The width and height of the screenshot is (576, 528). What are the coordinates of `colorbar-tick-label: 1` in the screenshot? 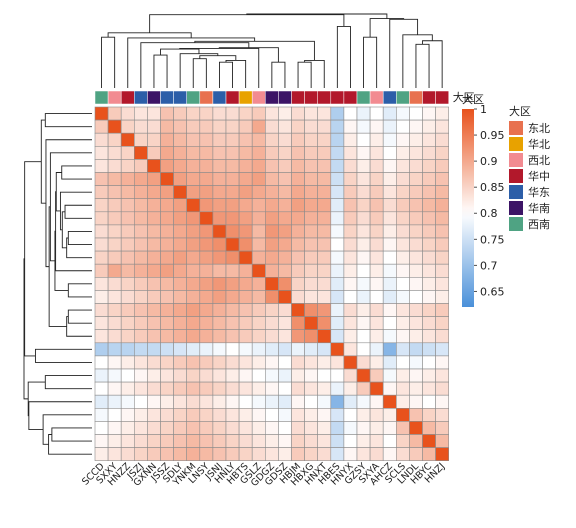 It's located at (483, 109).